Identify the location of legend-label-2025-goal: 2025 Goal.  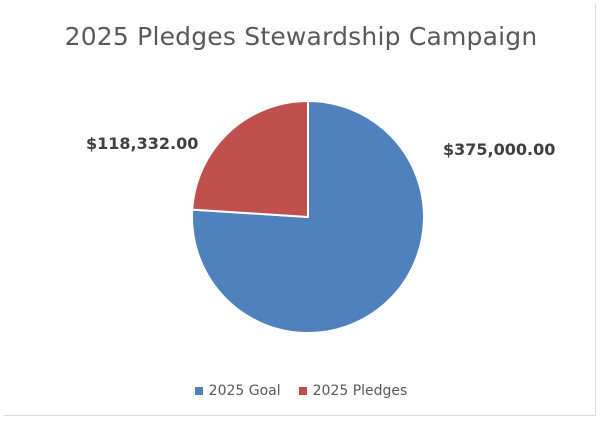
(244, 391).